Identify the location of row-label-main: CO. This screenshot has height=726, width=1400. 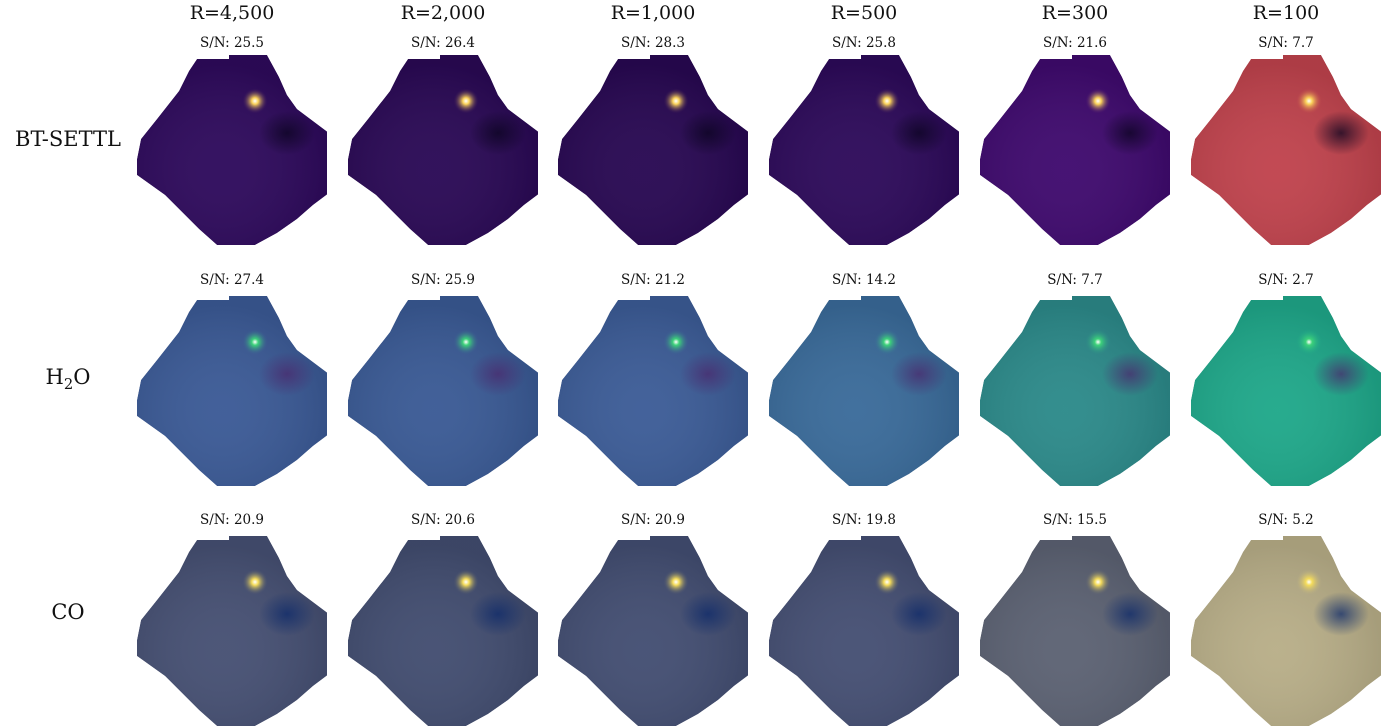
(68, 612).